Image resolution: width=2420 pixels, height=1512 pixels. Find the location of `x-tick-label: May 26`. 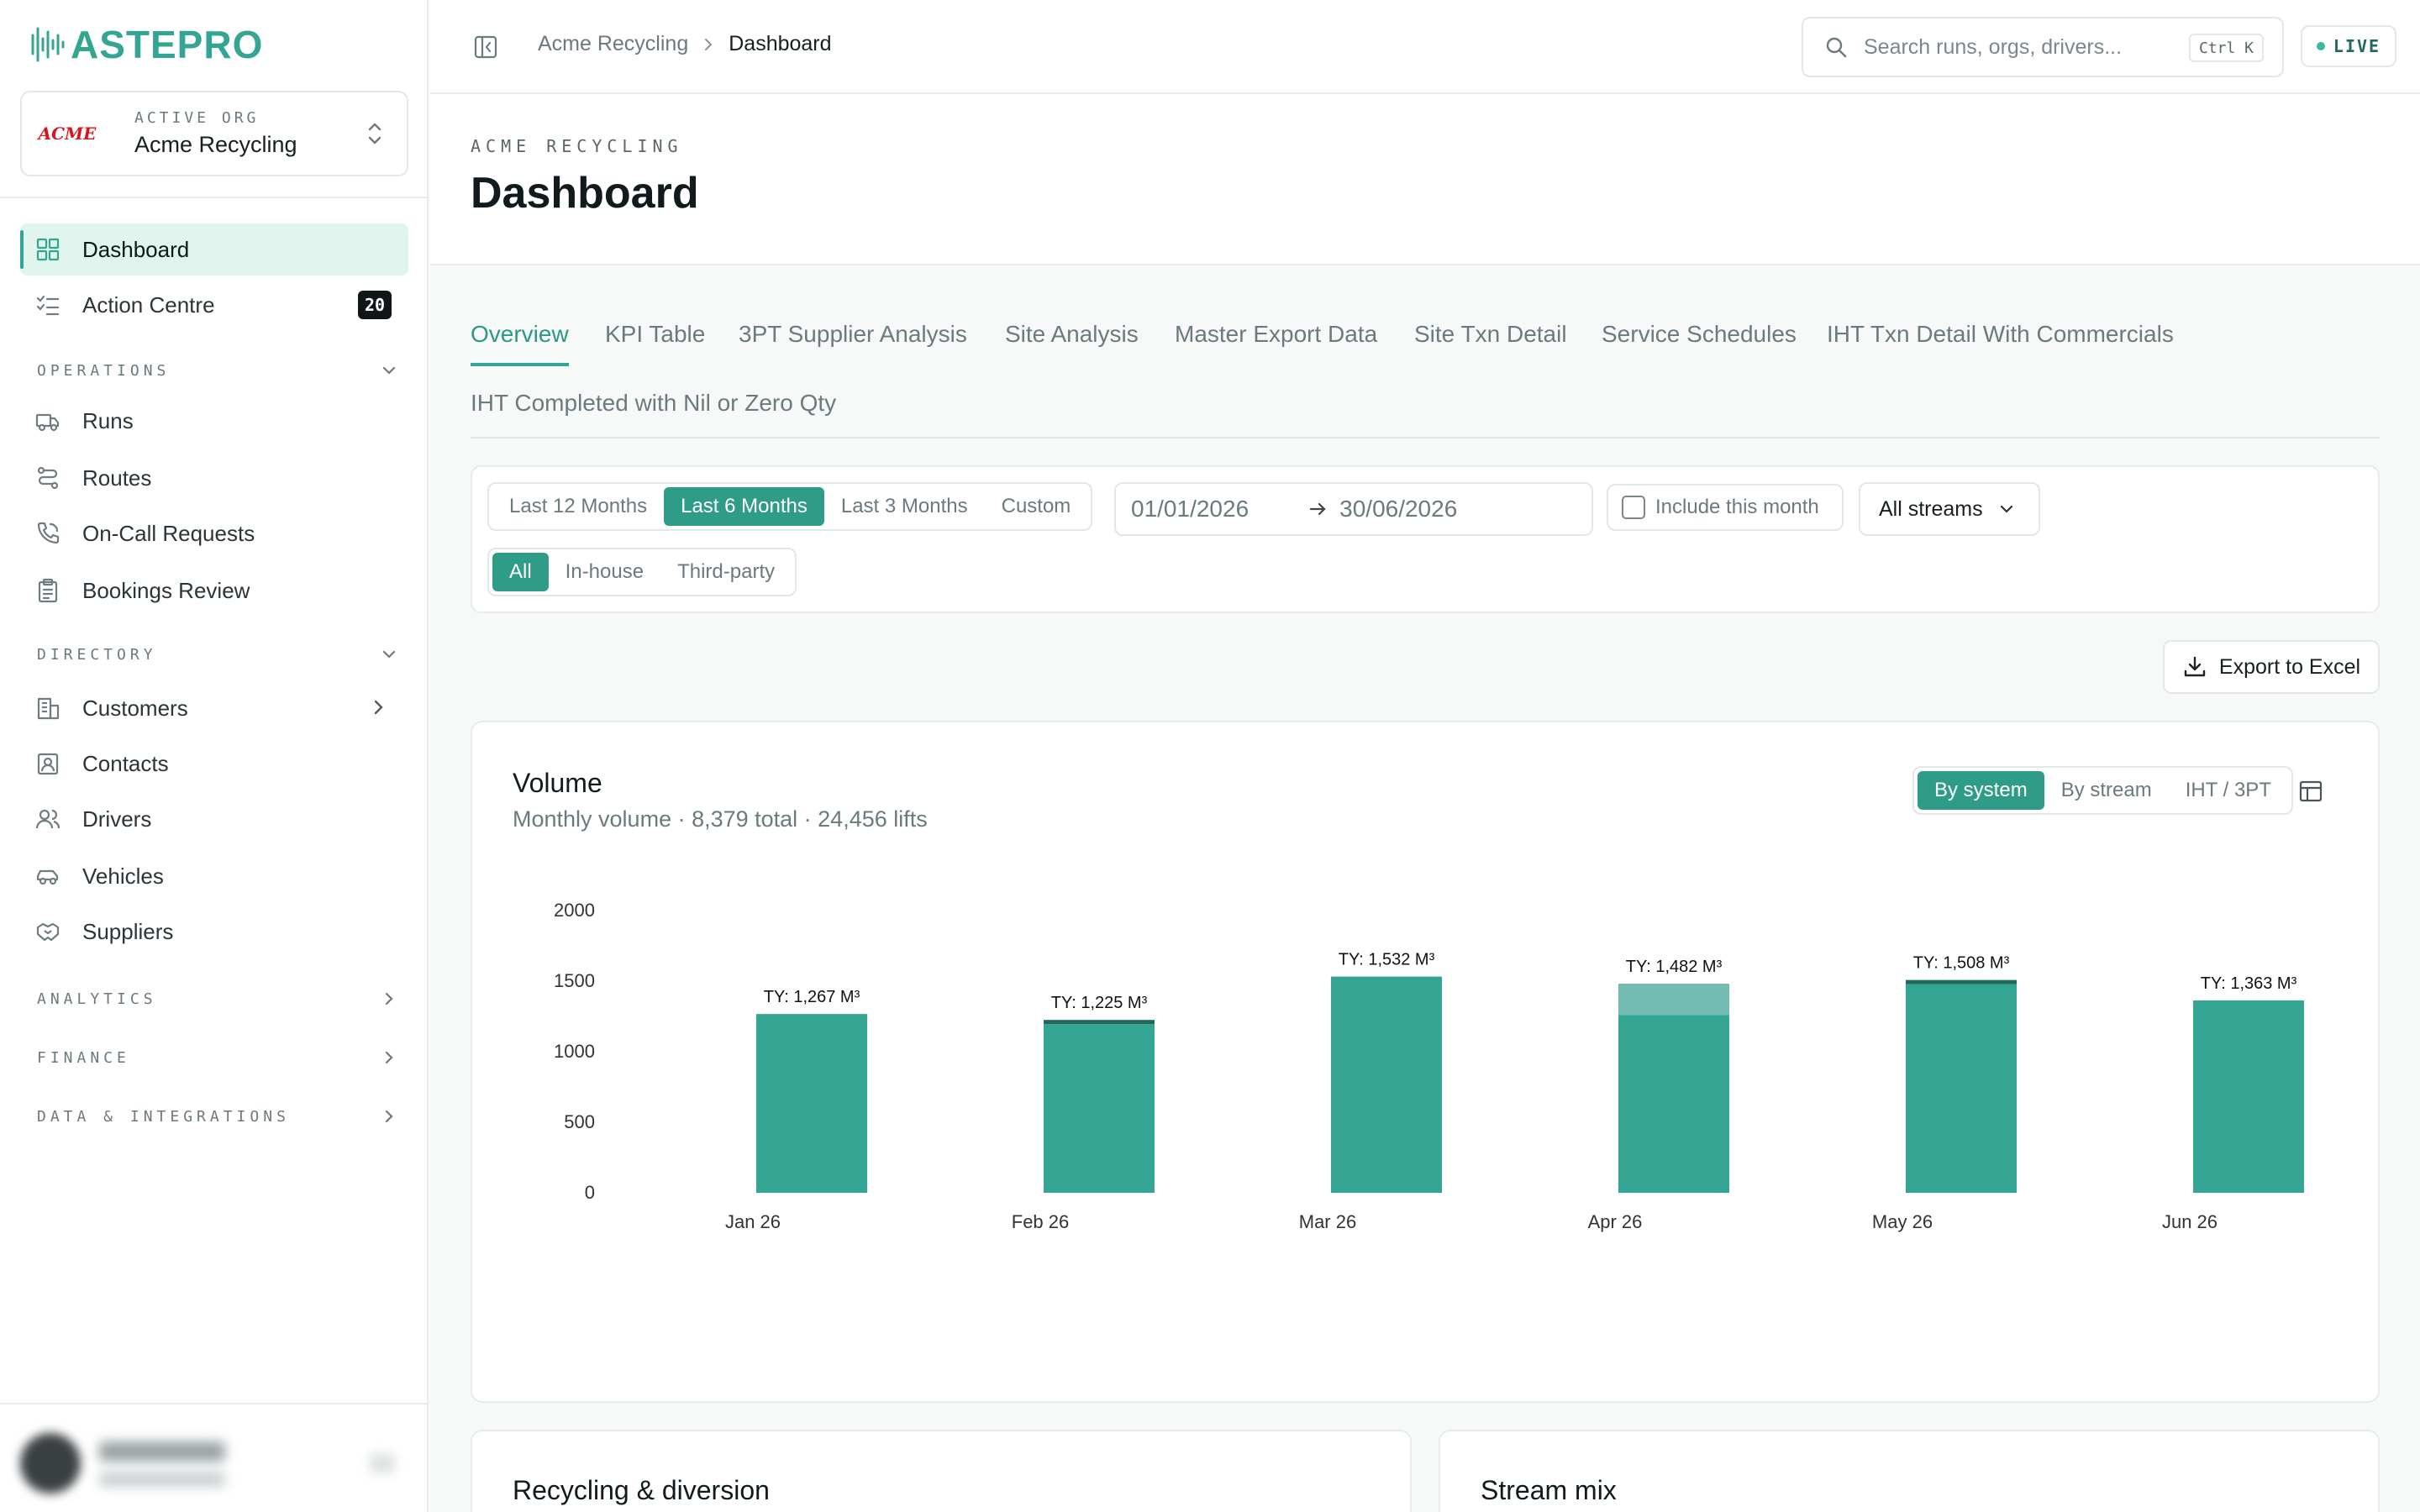

x-tick-label: May 26 is located at coordinates (1903, 1221).